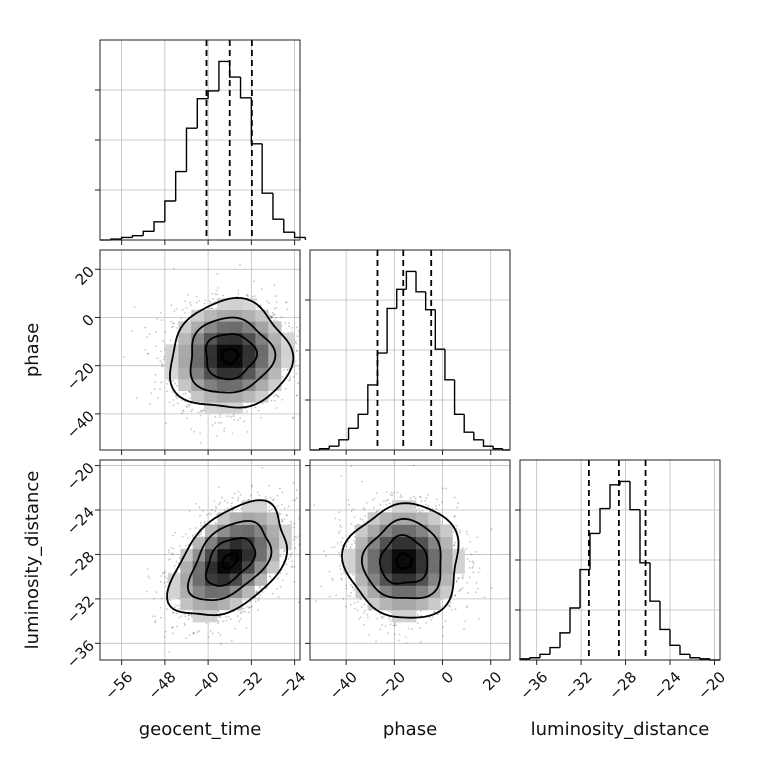 This screenshot has height=765, width=760. I want to click on x-tick-label-luminosity_distance: −36, so click(533, 685).